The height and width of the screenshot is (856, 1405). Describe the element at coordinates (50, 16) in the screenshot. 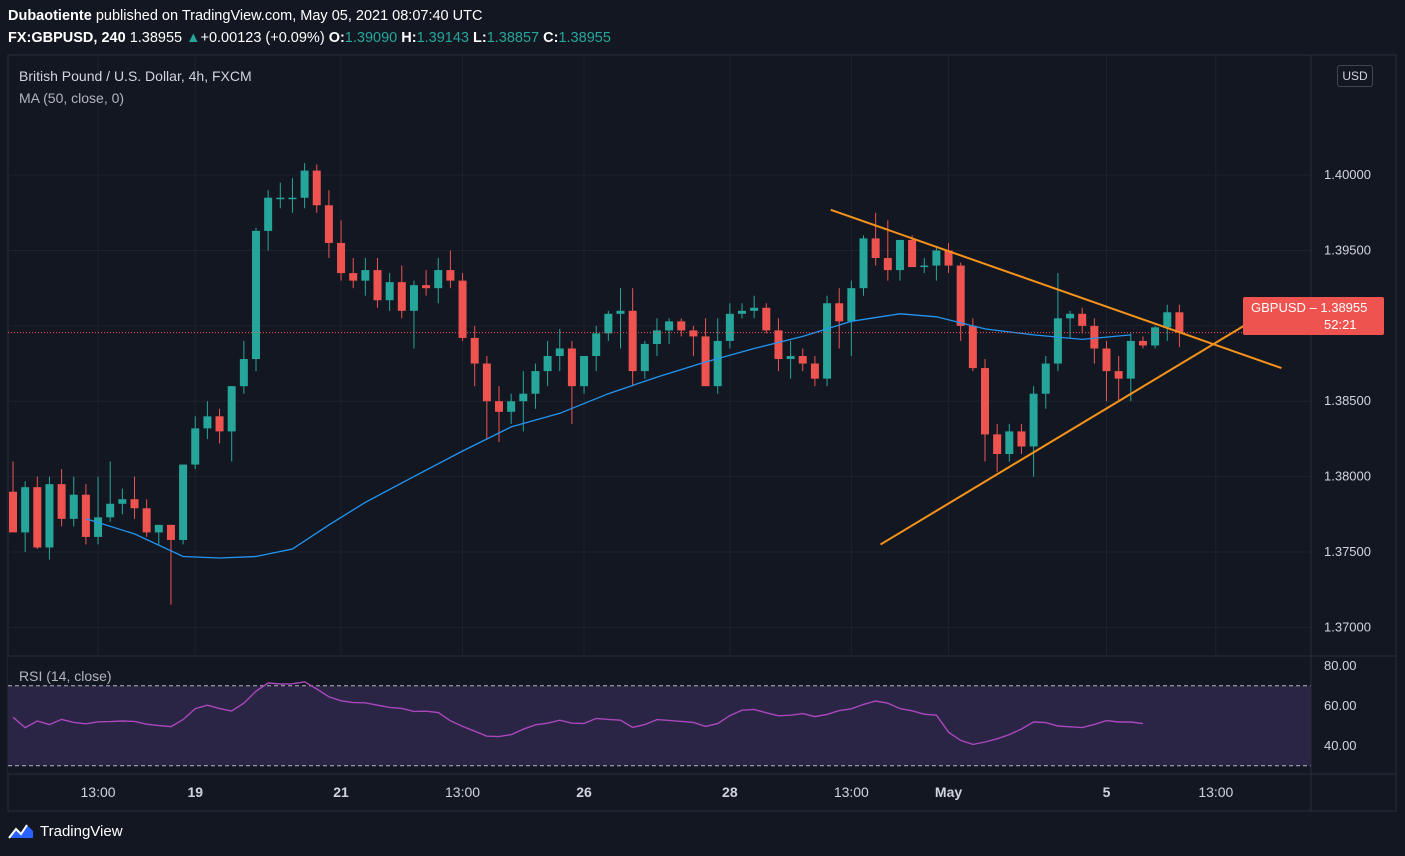

I see `publisher-name: Dubaotiente` at that location.